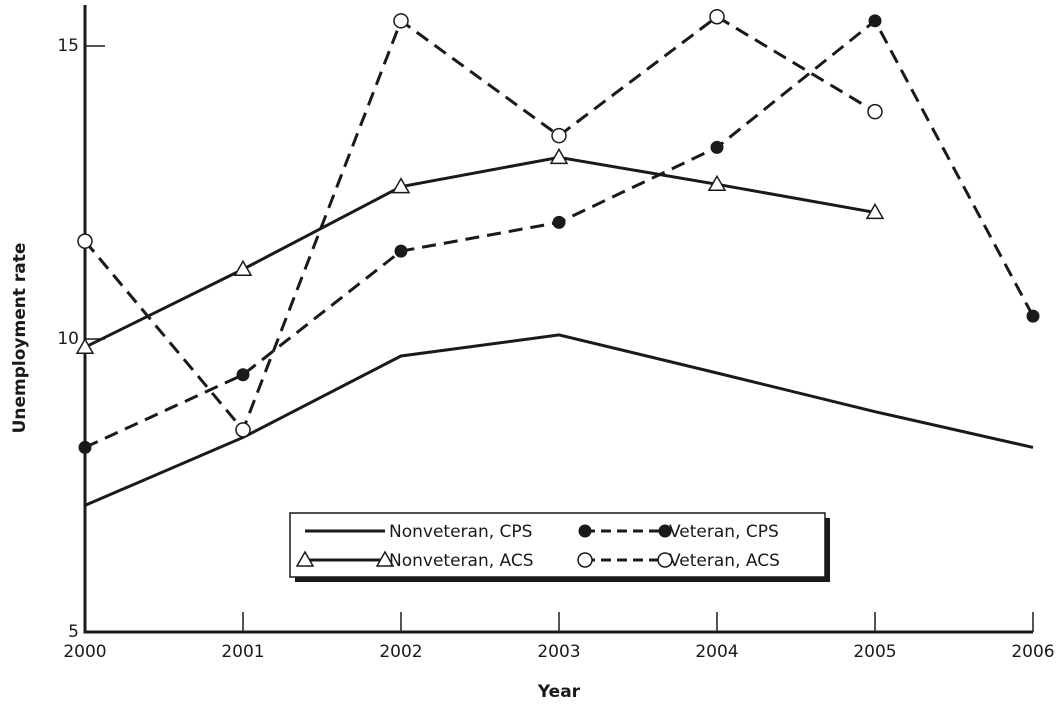 Image resolution: width=1058 pixels, height=706 pixels. I want to click on y-tick-label: 10, so click(68, 339).